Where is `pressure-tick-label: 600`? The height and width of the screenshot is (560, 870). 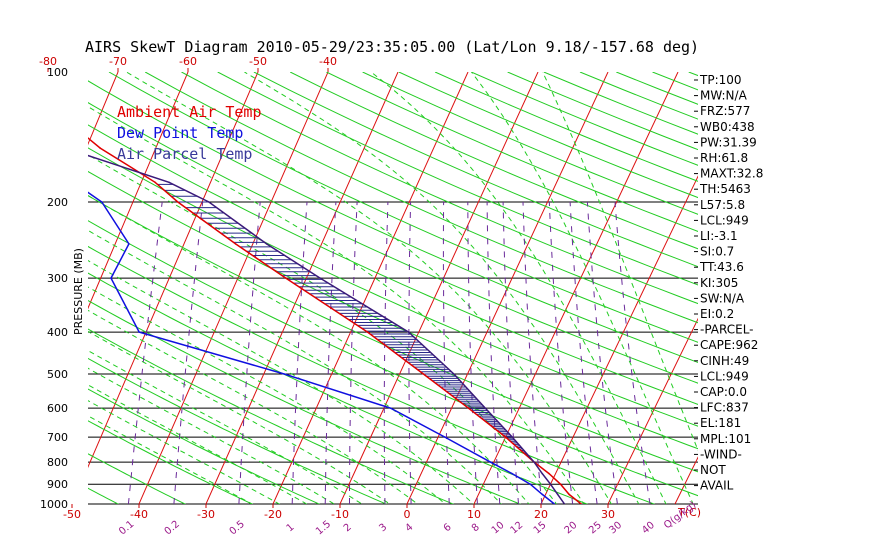
pressure-tick-label: 600 is located at coordinates (57, 408).